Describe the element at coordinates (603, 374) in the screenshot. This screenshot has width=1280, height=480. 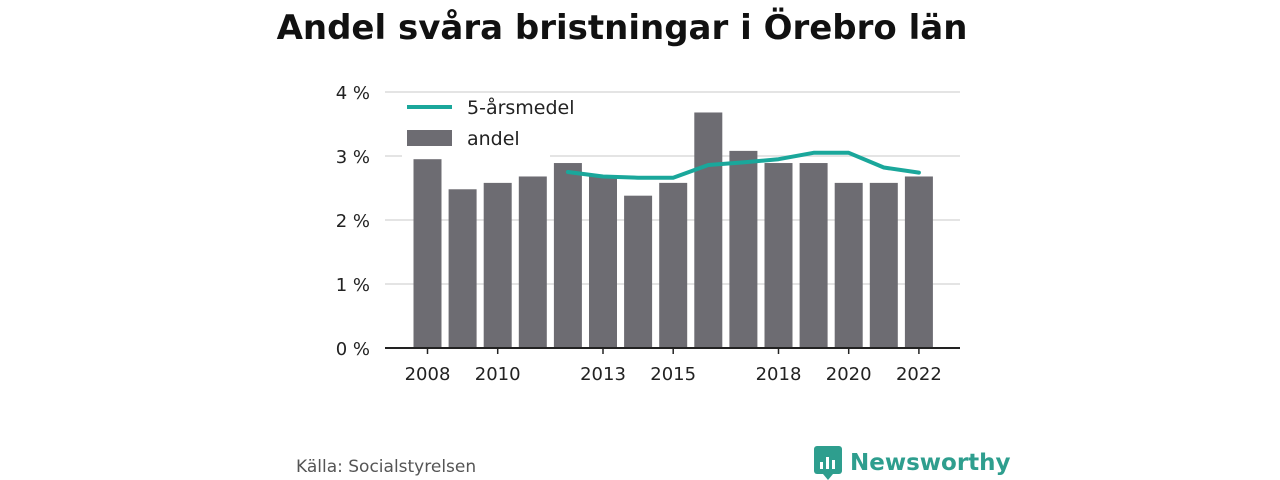
I see `x-tick-label: 2013` at that location.